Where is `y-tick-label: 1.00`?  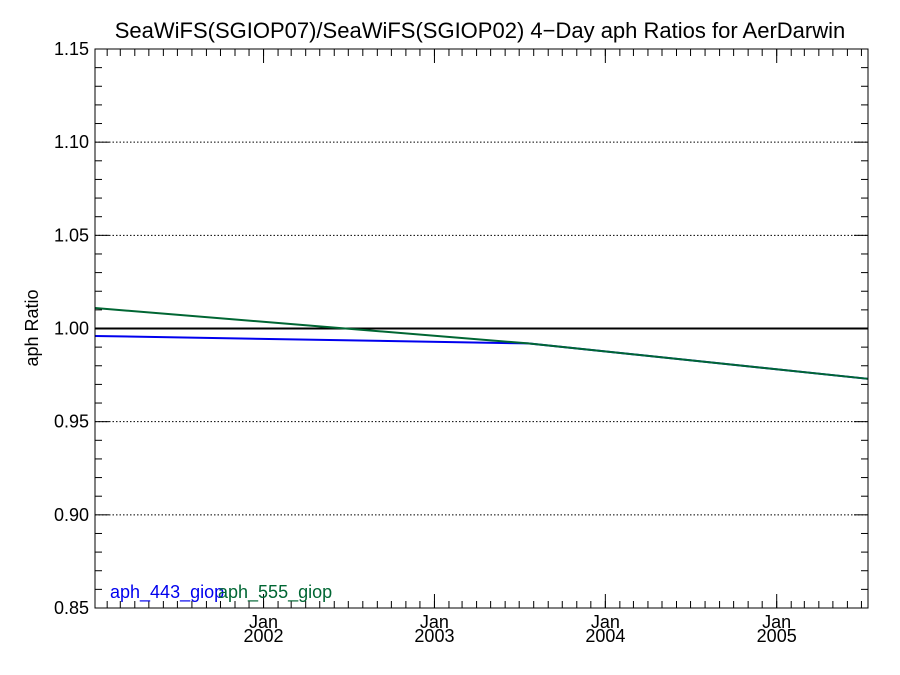
y-tick-label: 1.00 is located at coordinates (71, 329).